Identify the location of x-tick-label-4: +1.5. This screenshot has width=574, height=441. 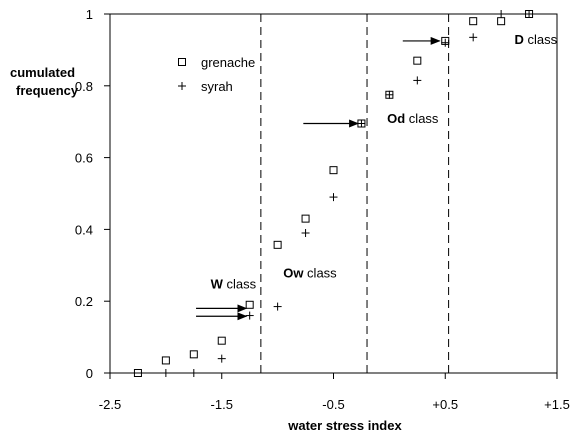
(557, 404).